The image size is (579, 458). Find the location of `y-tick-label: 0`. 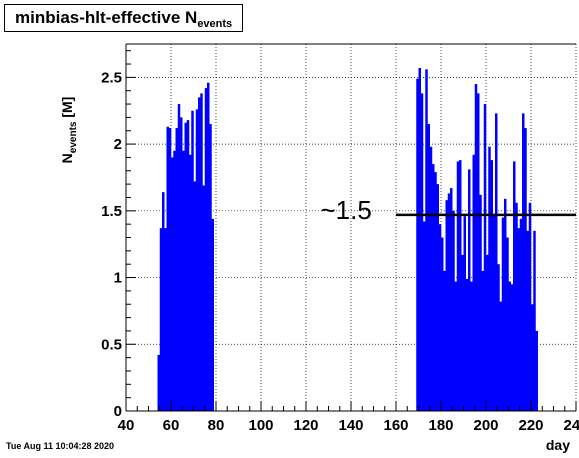

y-tick-label: 0 is located at coordinates (118, 411).